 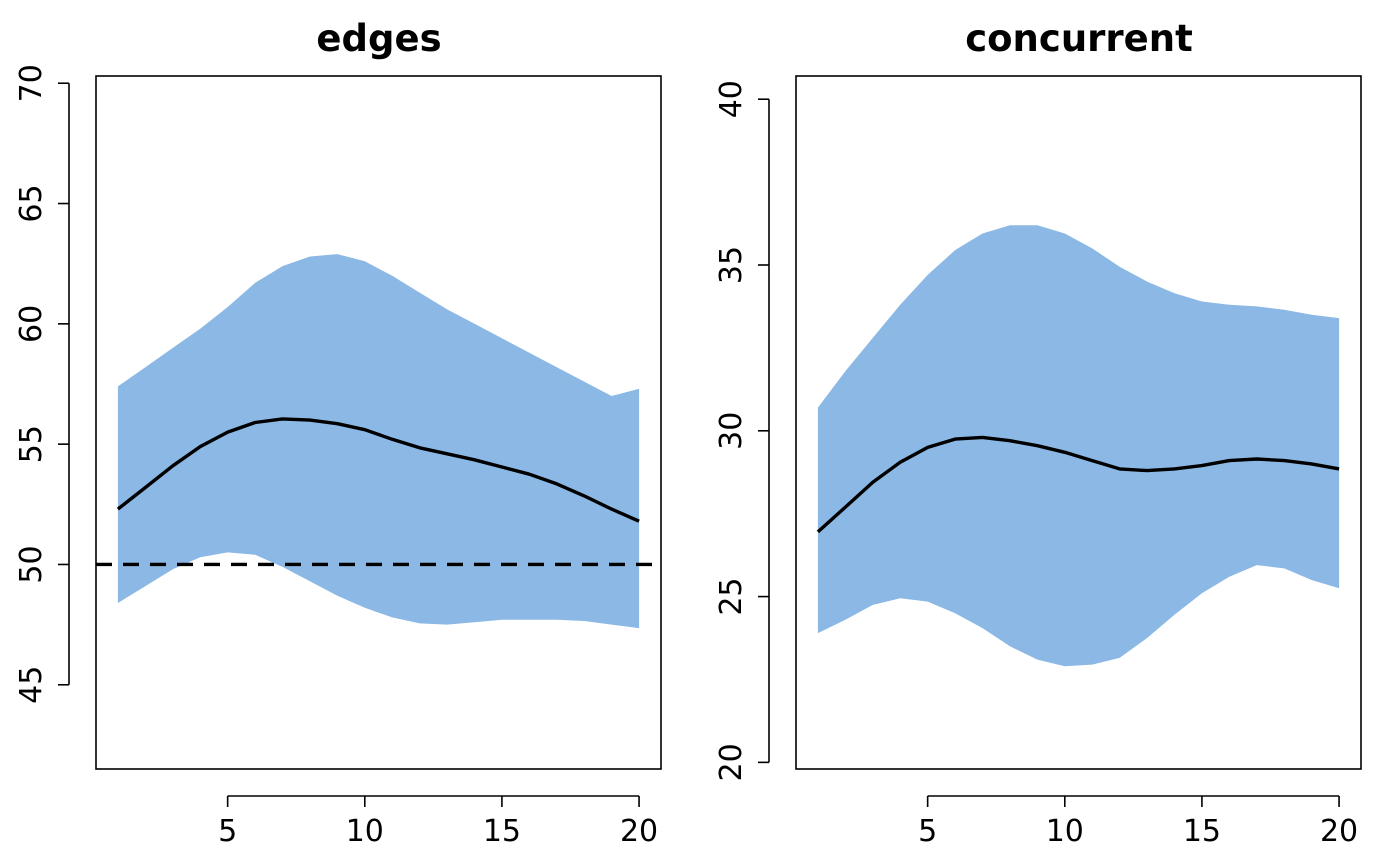 What do you see at coordinates (31, 685) in the screenshot?
I see `y-tick-label-edges-45: 45` at bounding box center [31, 685].